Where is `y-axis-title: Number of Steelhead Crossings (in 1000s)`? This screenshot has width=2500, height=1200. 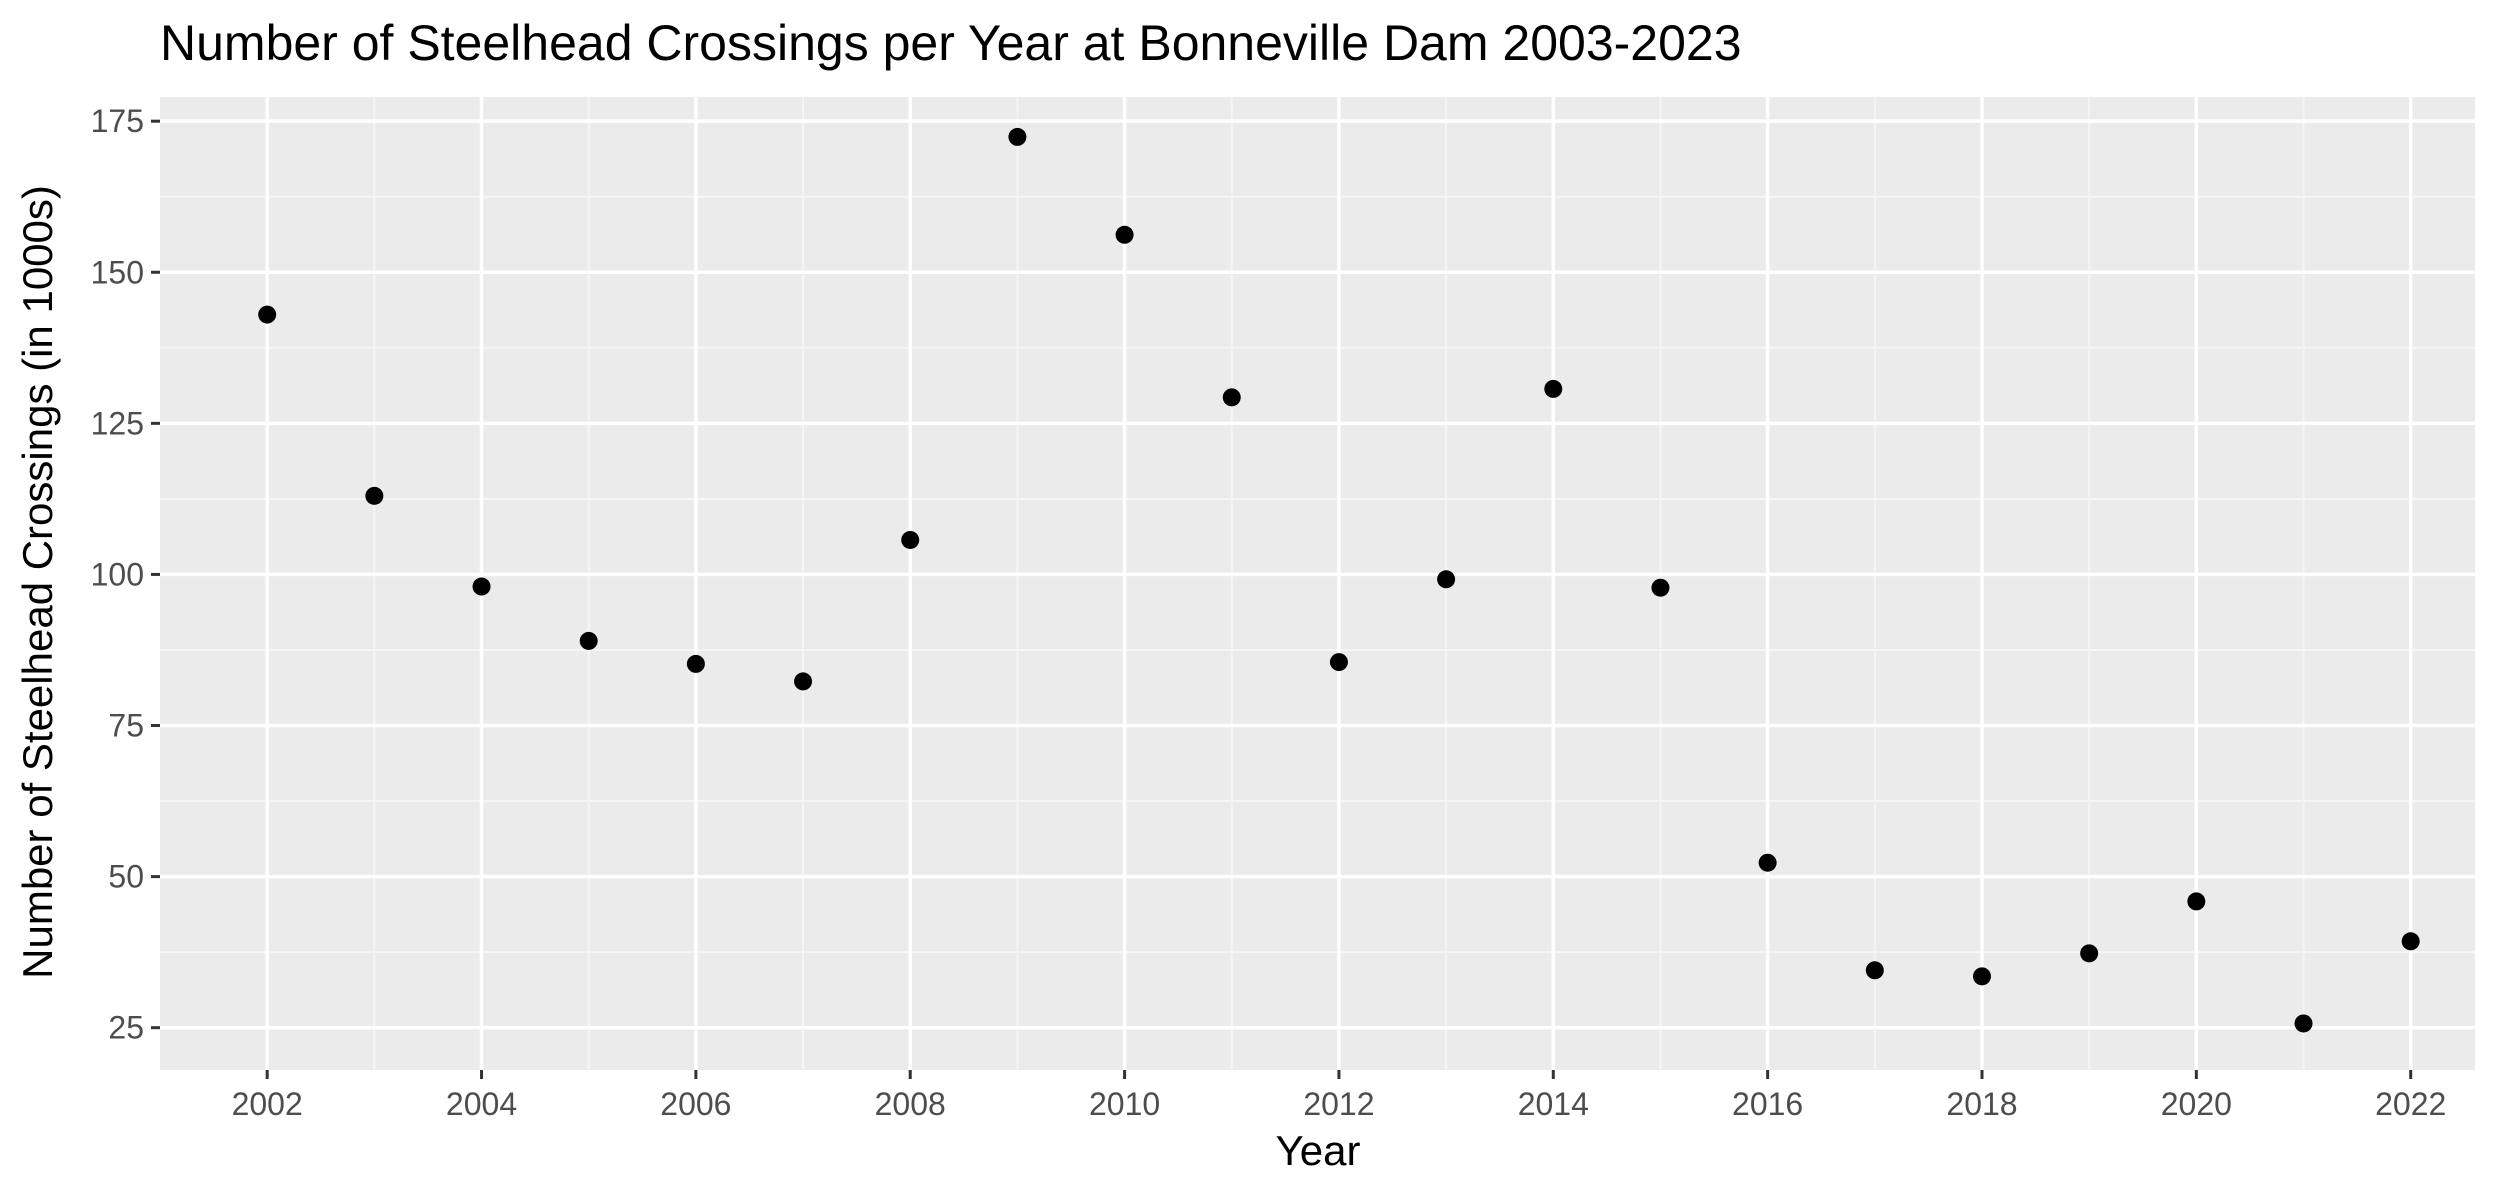 y-axis-title: Number of Steelhead Crossings (in 1000s) is located at coordinates (37, 582).